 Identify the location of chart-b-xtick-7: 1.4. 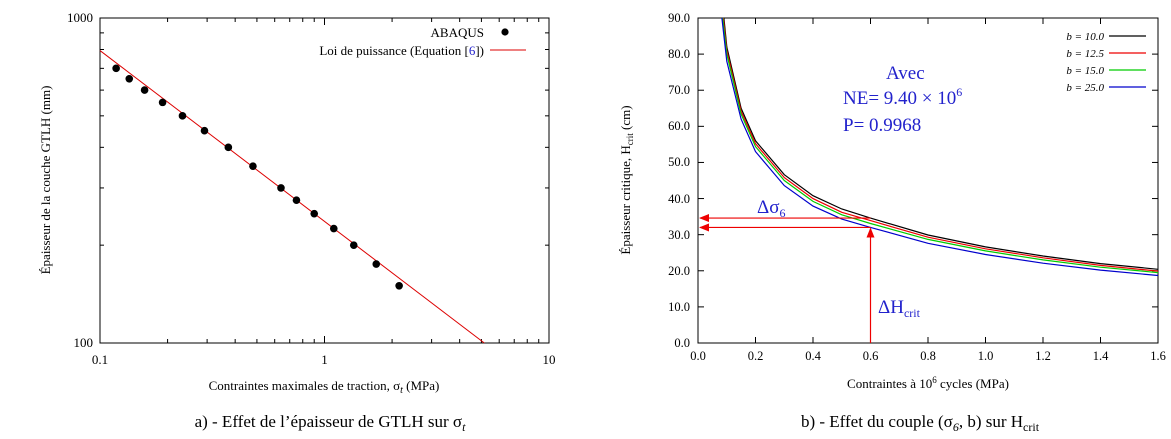
(1101, 356).